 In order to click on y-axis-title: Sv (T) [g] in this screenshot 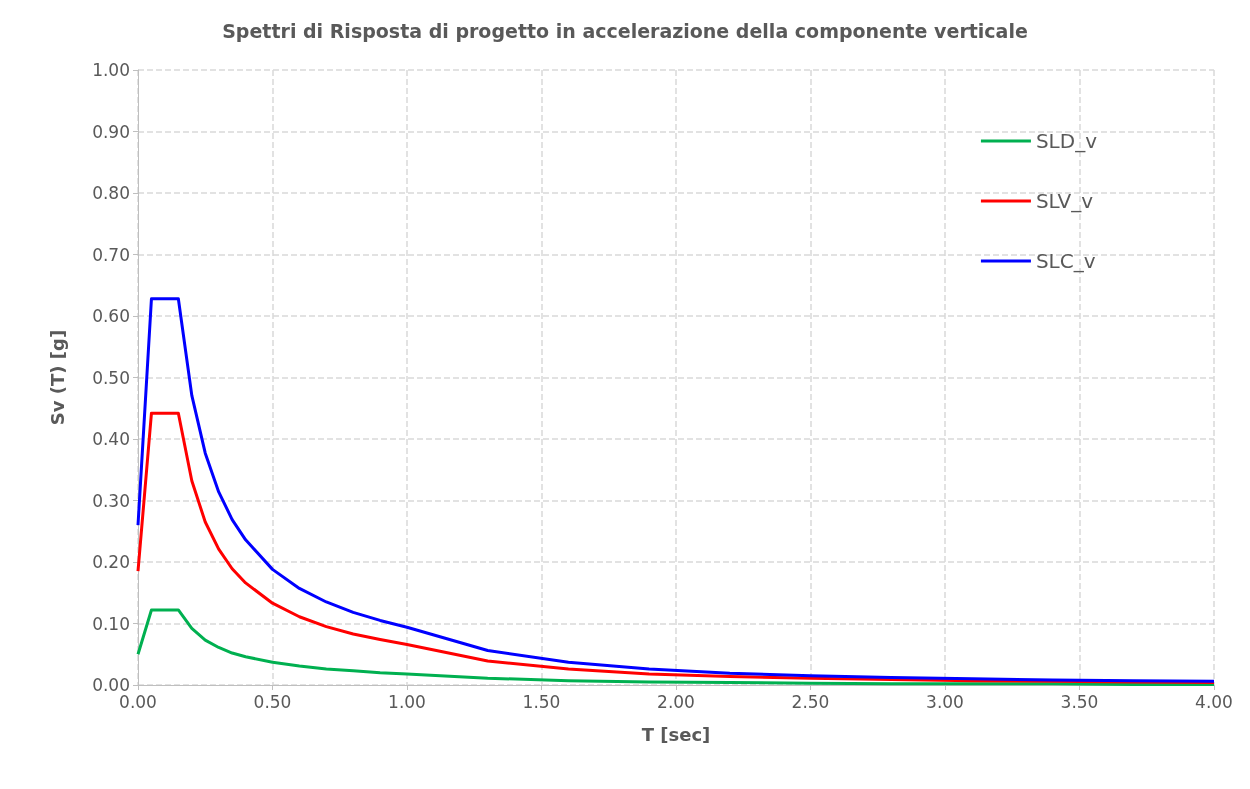, I will do `click(57, 377)`.